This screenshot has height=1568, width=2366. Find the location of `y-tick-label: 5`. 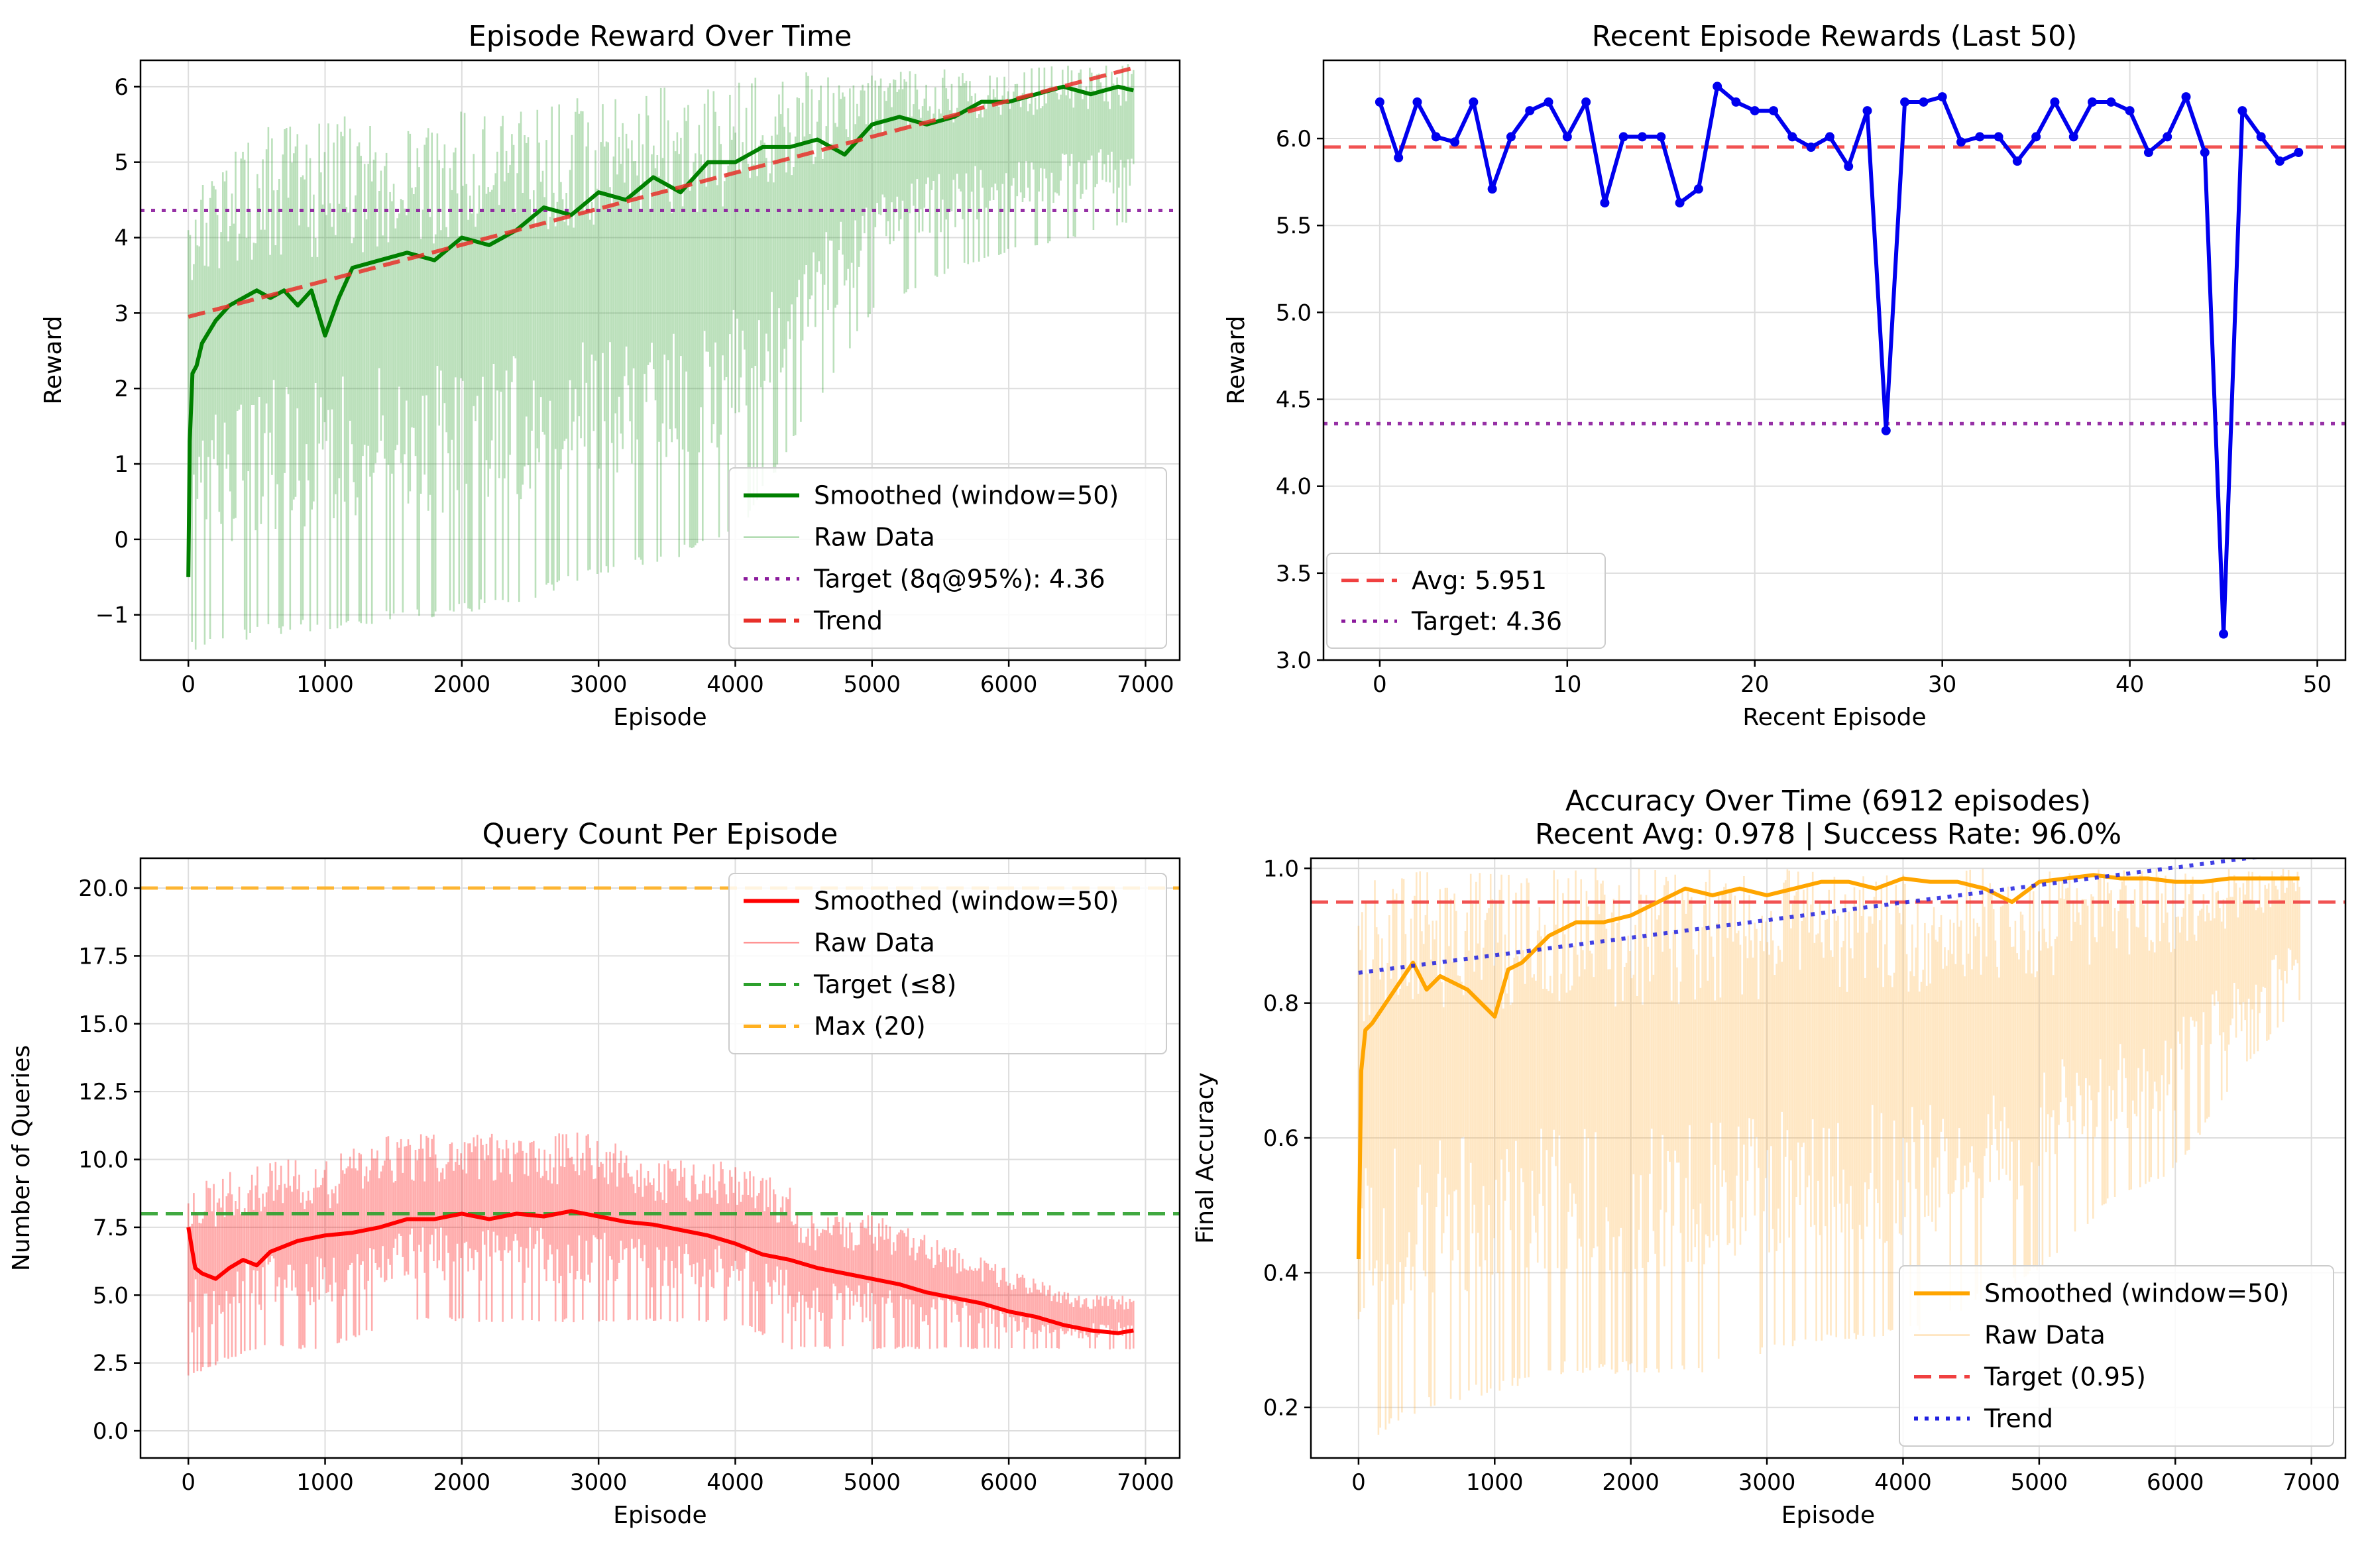

y-tick-label: 5 is located at coordinates (121, 163).